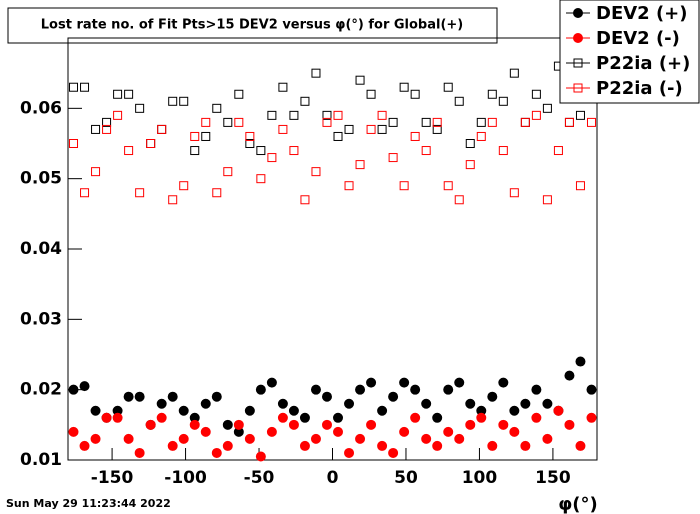 Image resolution: width=700 pixels, height=514 pixels. What do you see at coordinates (643, 63) in the screenshot?
I see `legend-label: P22ia (+)` at bounding box center [643, 63].